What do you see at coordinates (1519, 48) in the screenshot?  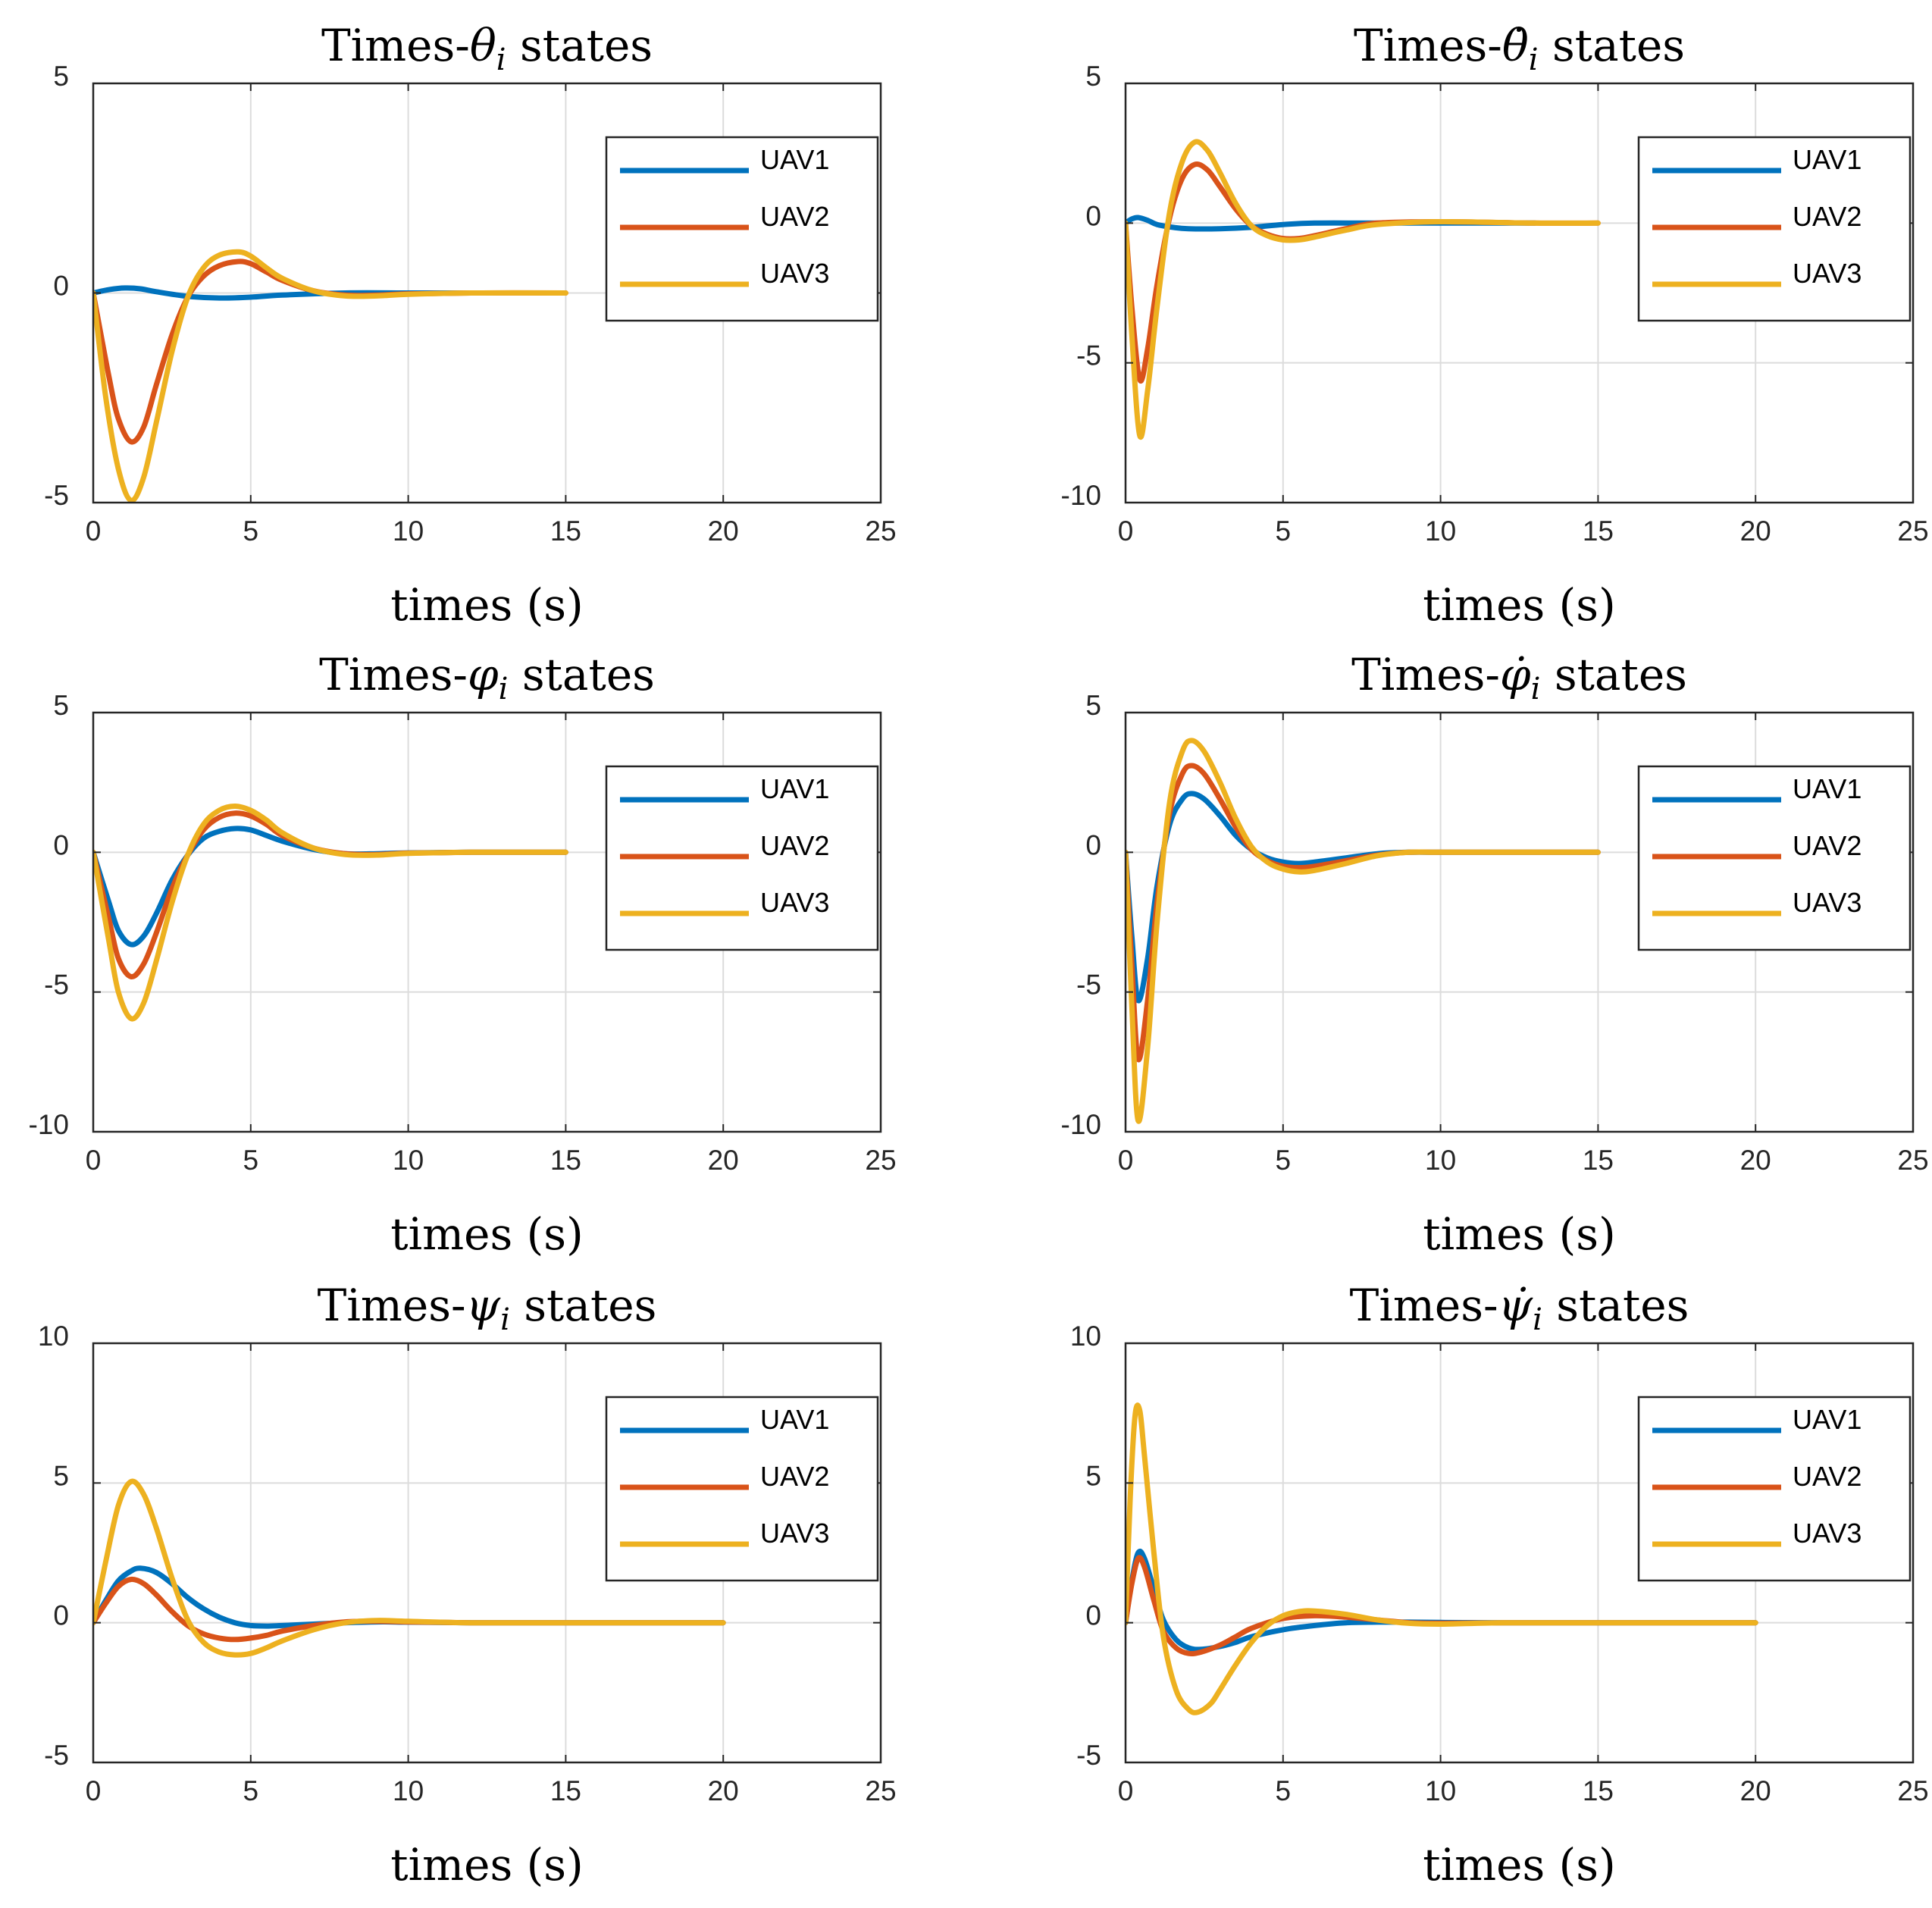 I see `chart-title: Times-θ̇i states` at bounding box center [1519, 48].